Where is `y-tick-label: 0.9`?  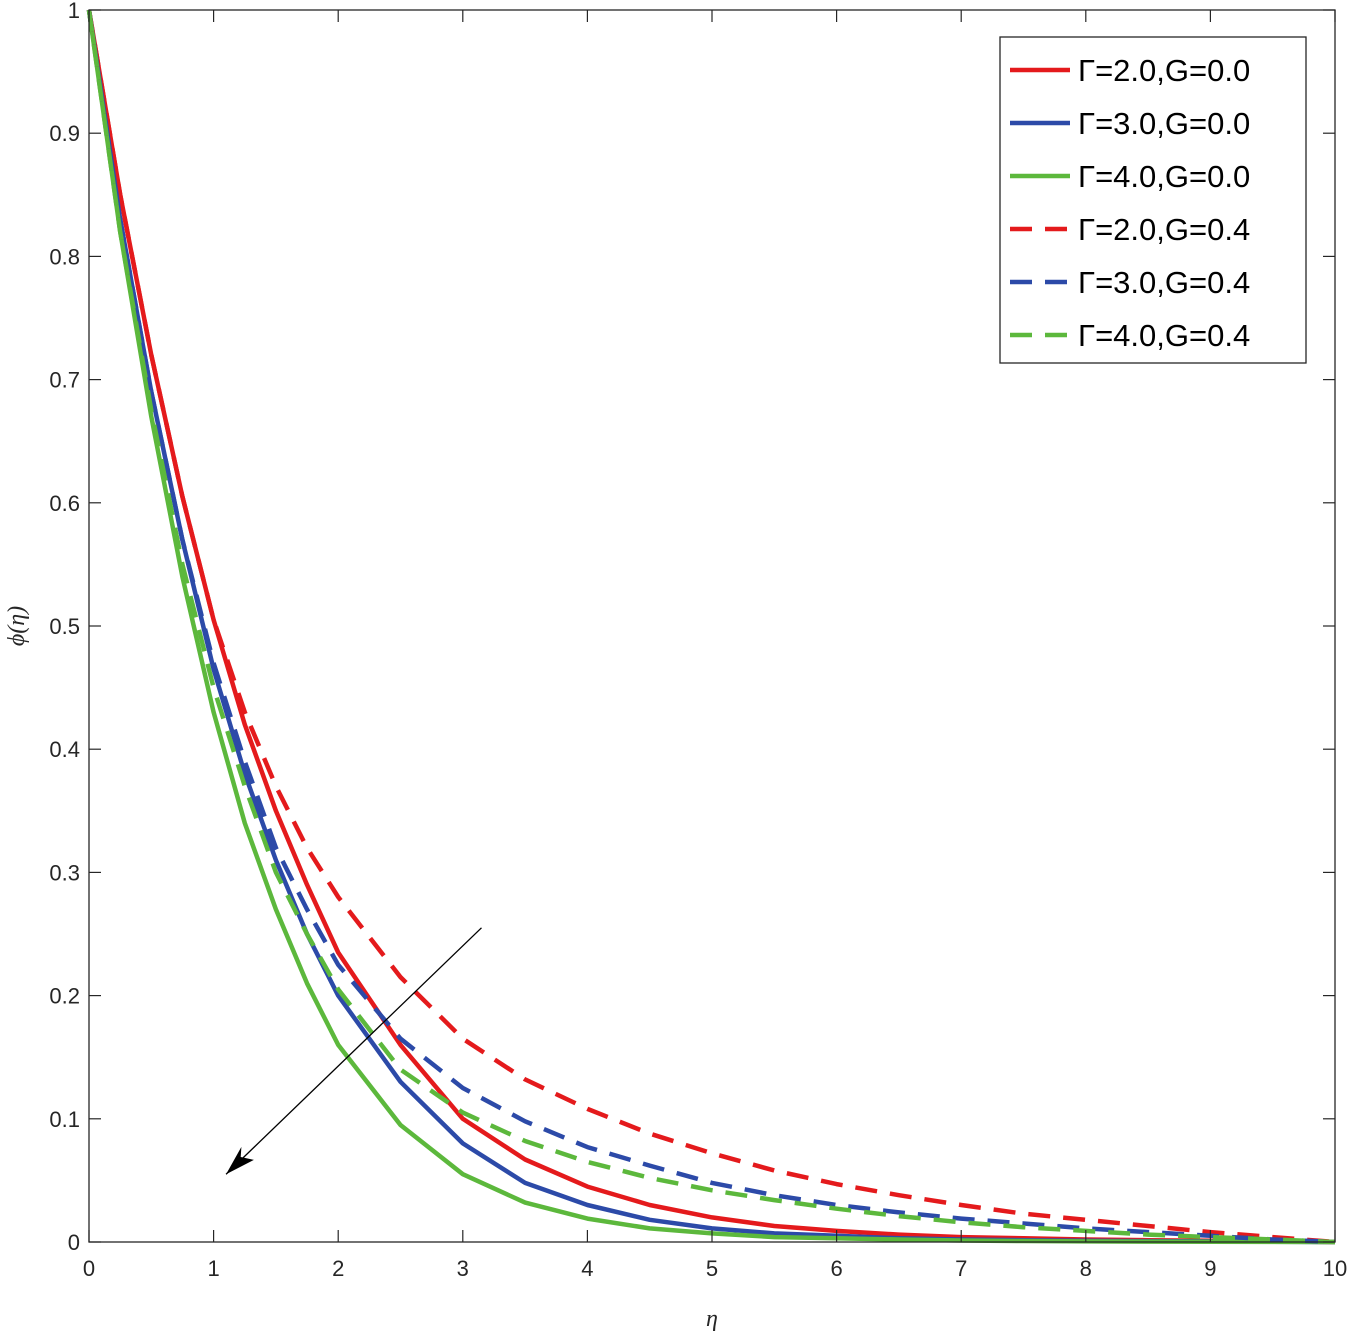 y-tick-label: 0.9 is located at coordinates (64, 133).